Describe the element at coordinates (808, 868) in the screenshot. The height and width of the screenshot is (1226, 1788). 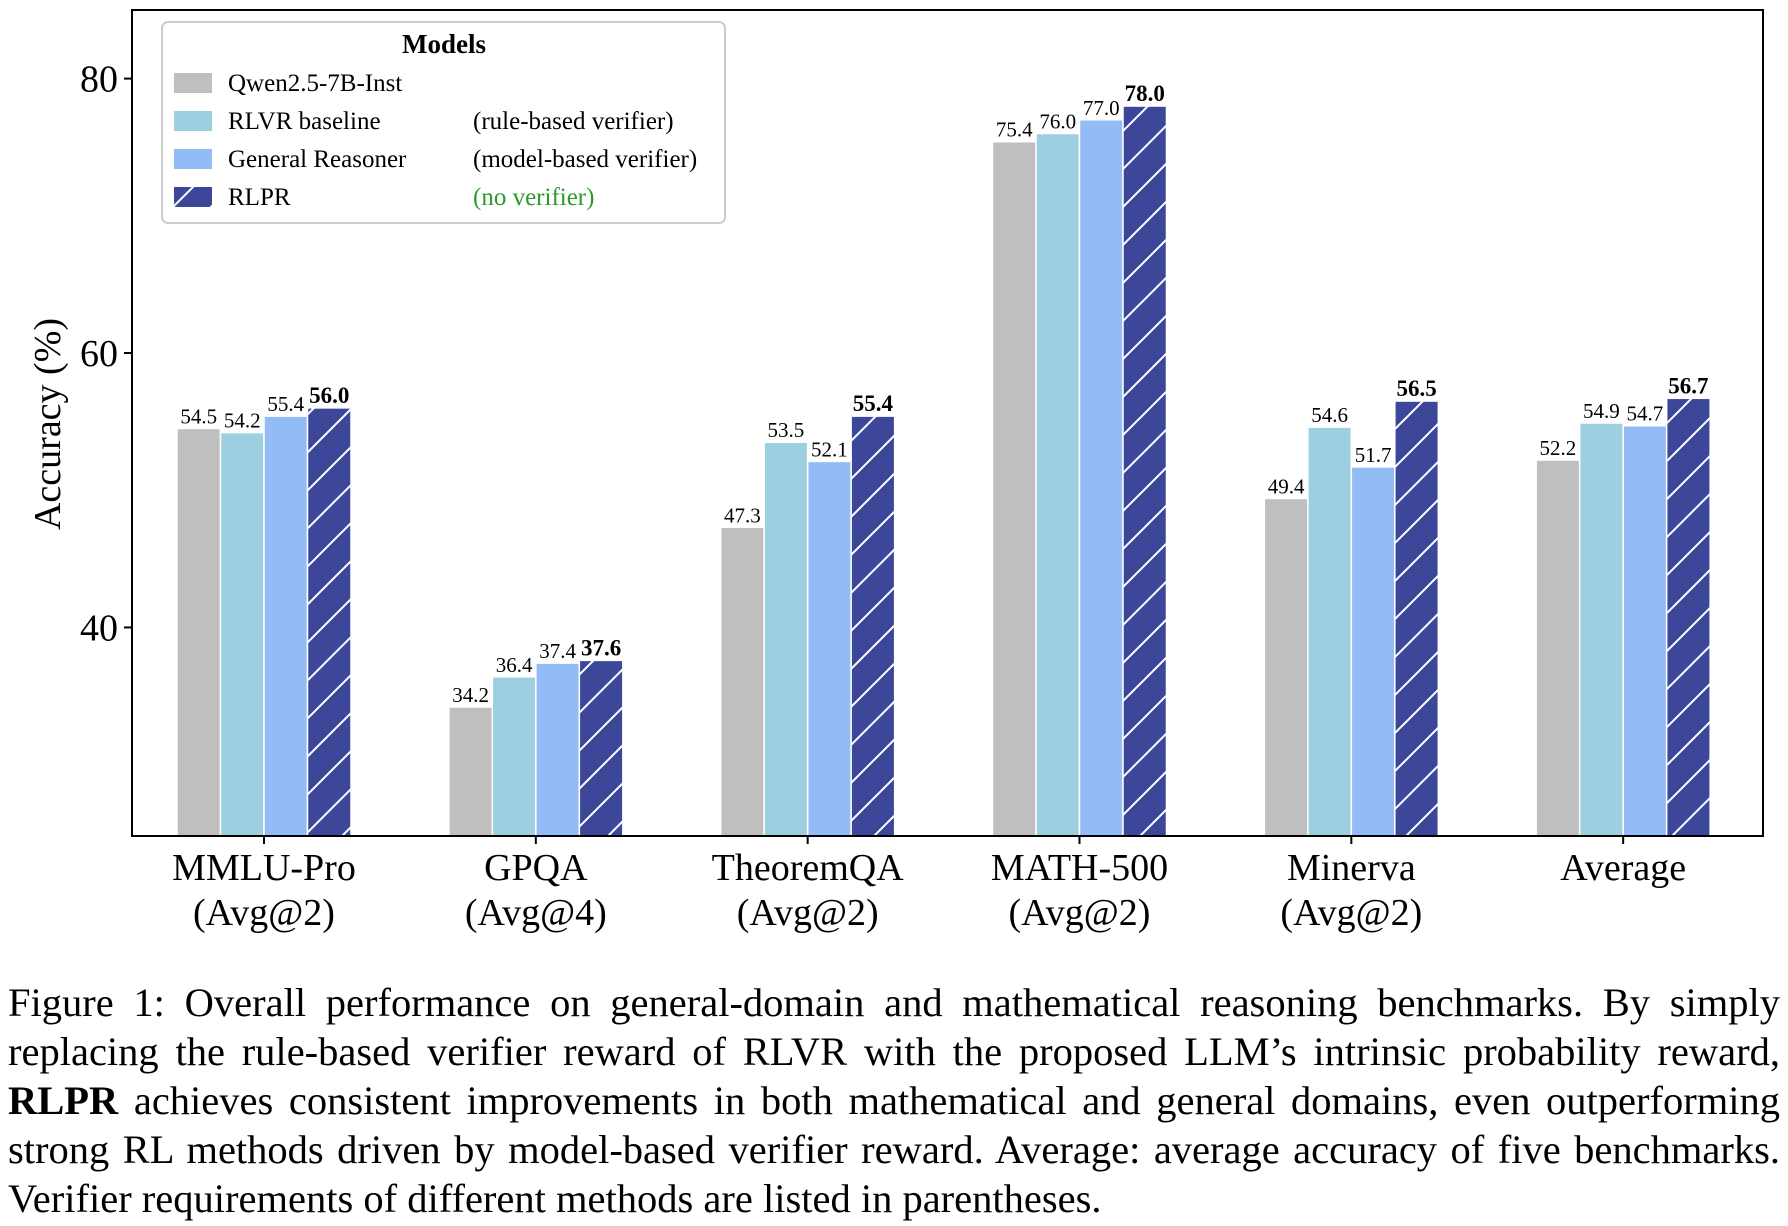
I see `x-tick-label-2: TheoremQA` at that location.